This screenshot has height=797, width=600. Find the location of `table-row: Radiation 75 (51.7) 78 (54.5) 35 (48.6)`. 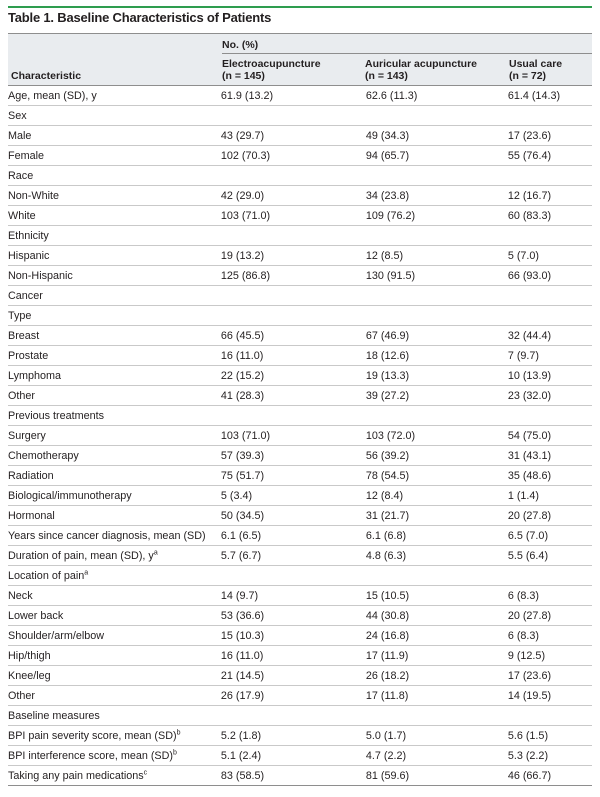

table-row: Radiation 75 (51.7) 78 (54.5) 35 (48.6) is located at coordinates (300, 475).